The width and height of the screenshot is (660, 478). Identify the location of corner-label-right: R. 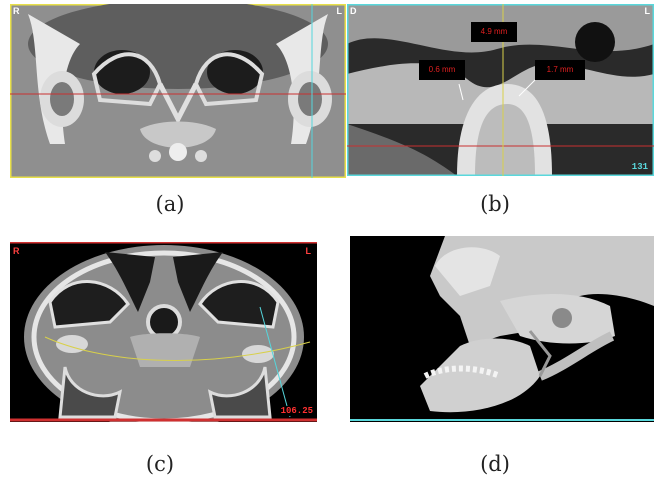
(16, 11).